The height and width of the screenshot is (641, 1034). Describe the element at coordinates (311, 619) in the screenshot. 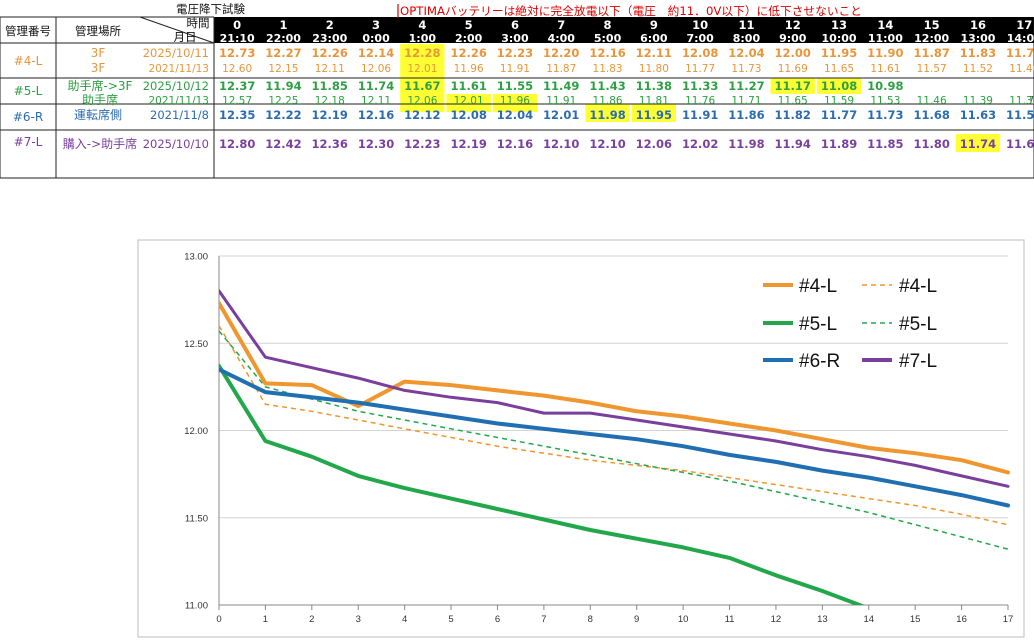

I see `x-tick-label: 2` at that location.